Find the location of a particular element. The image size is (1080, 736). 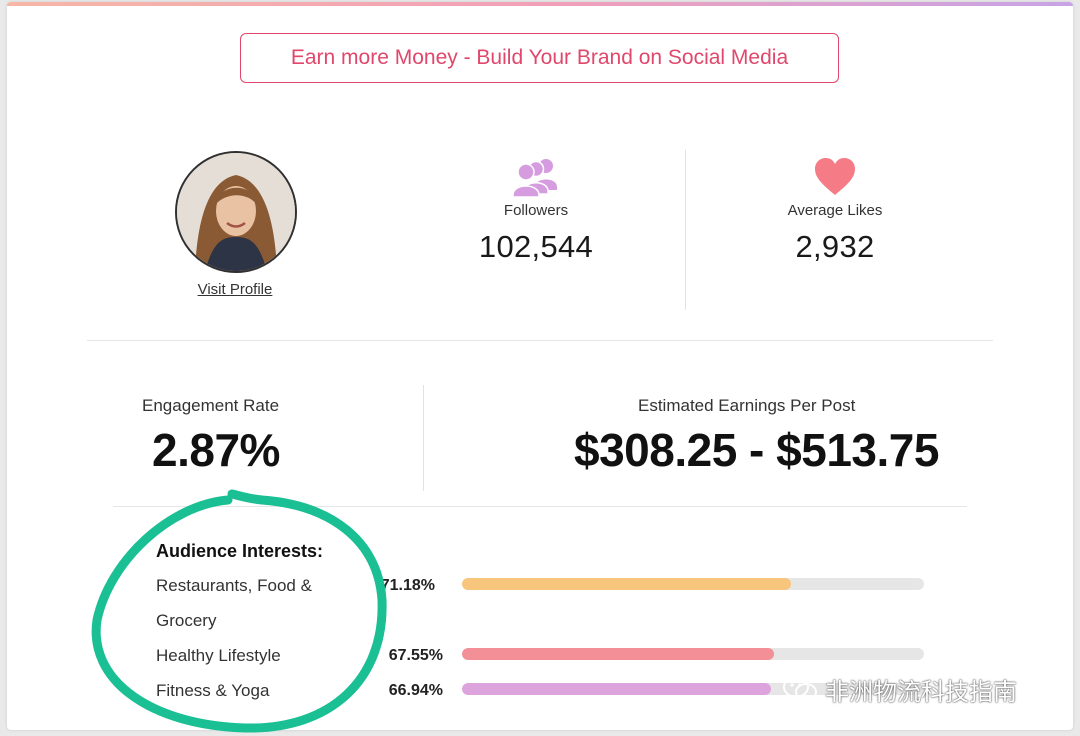

followers-stat: Followers 102,544 is located at coordinates (536, 211).